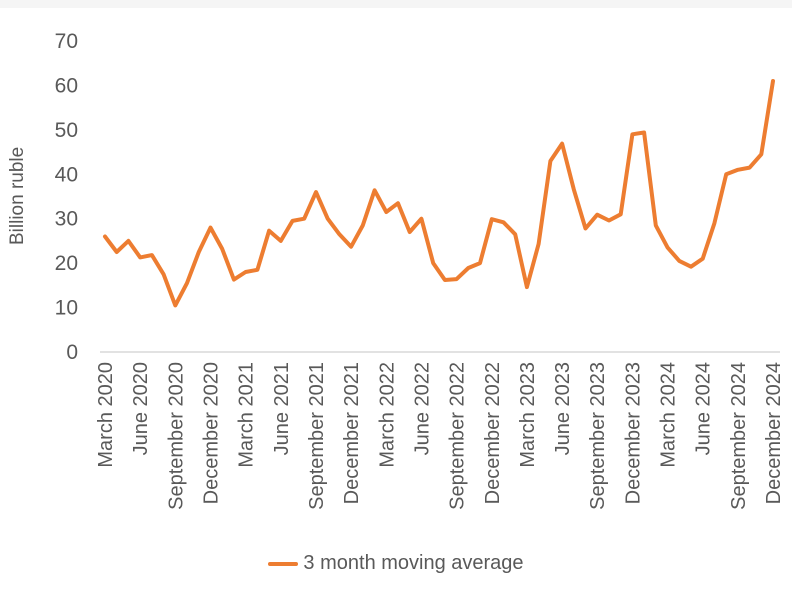  Describe the element at coordinates (141, 408) in the screenshot. I see `x-tick-label: June 2020` at that location.